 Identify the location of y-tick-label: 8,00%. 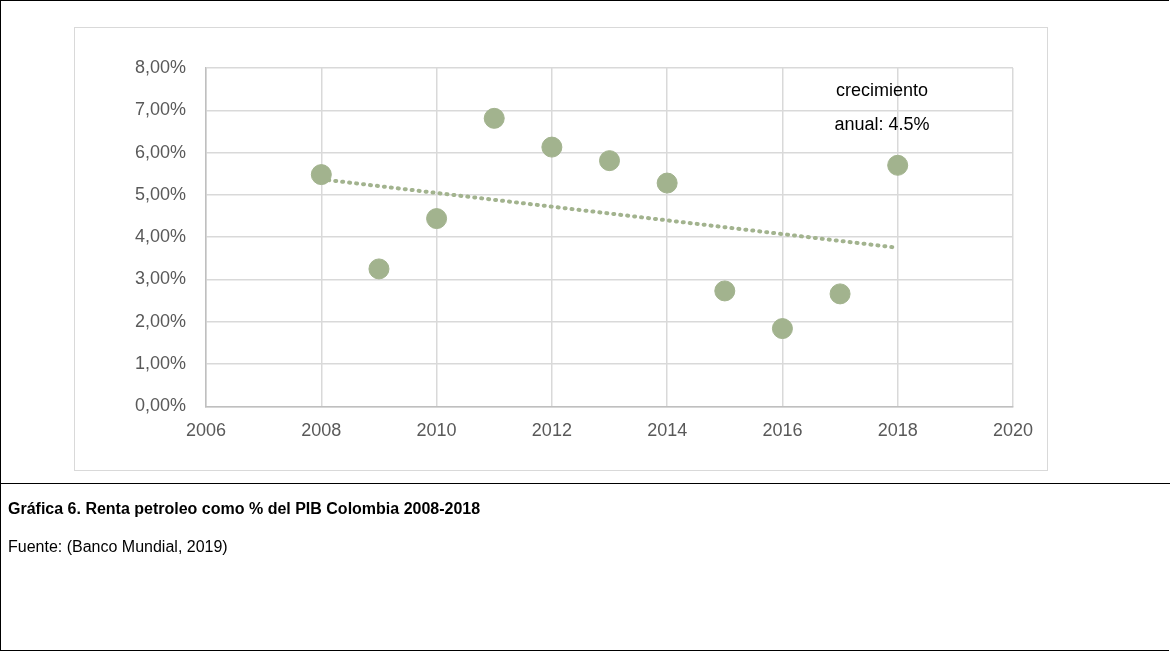
(160, 66).